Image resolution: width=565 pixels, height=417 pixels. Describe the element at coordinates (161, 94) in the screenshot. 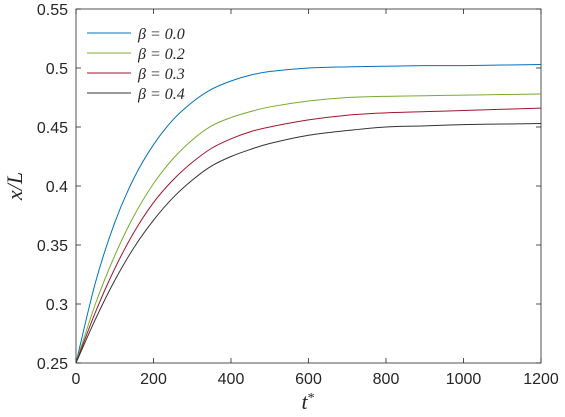

I see `legend-label-3: β = 0.4` at that location.